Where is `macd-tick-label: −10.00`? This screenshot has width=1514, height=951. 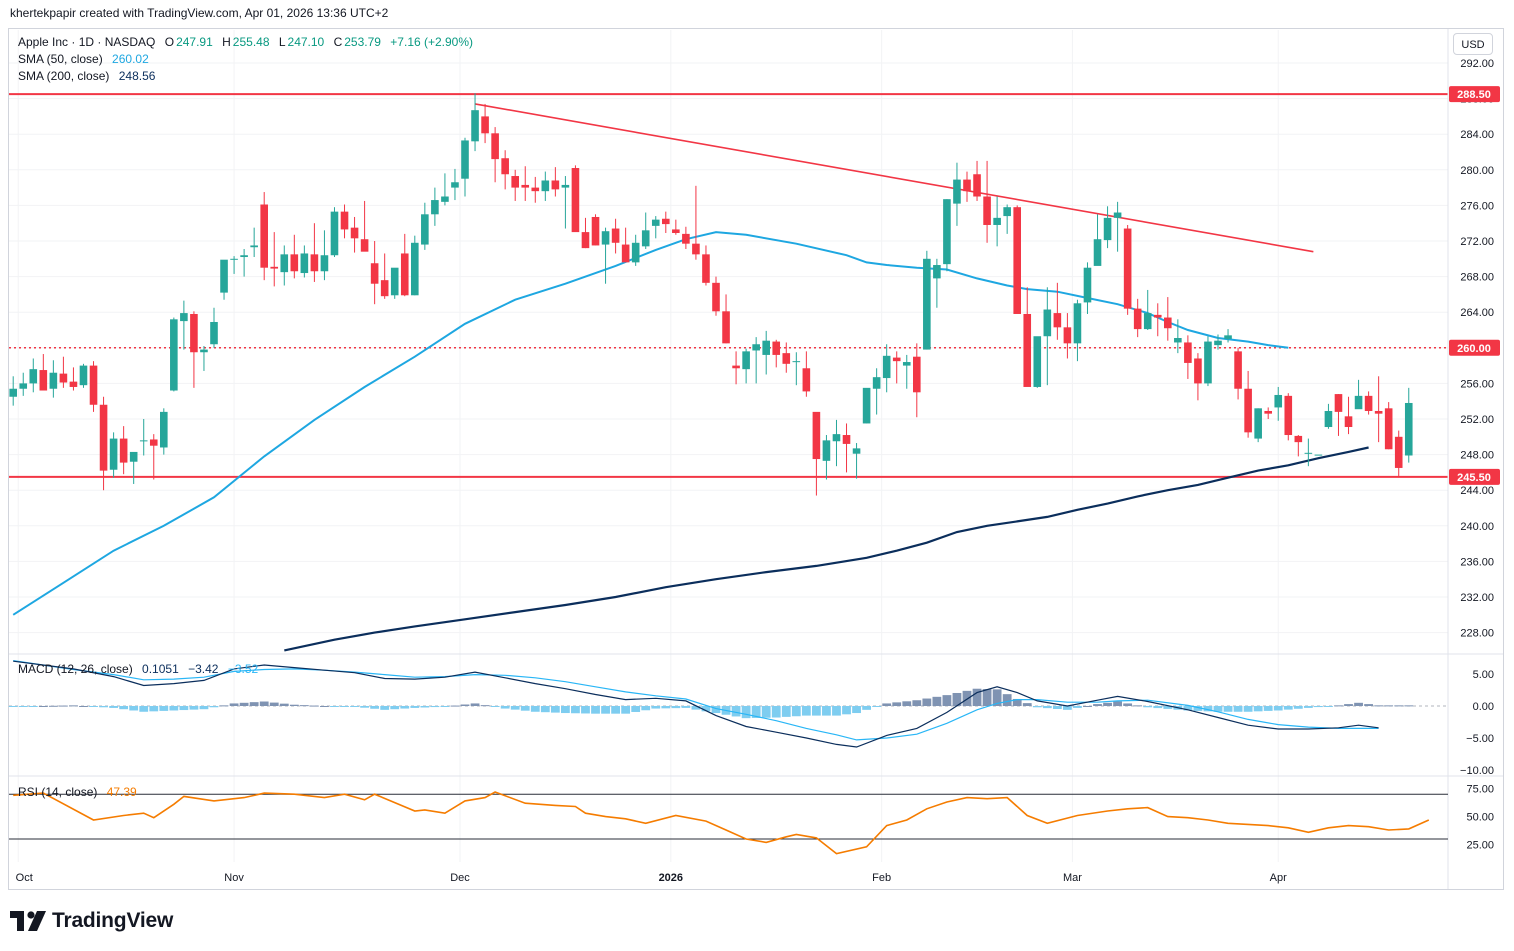
macd-tick-label: −10.00 is located at coordinates (1477, 771).